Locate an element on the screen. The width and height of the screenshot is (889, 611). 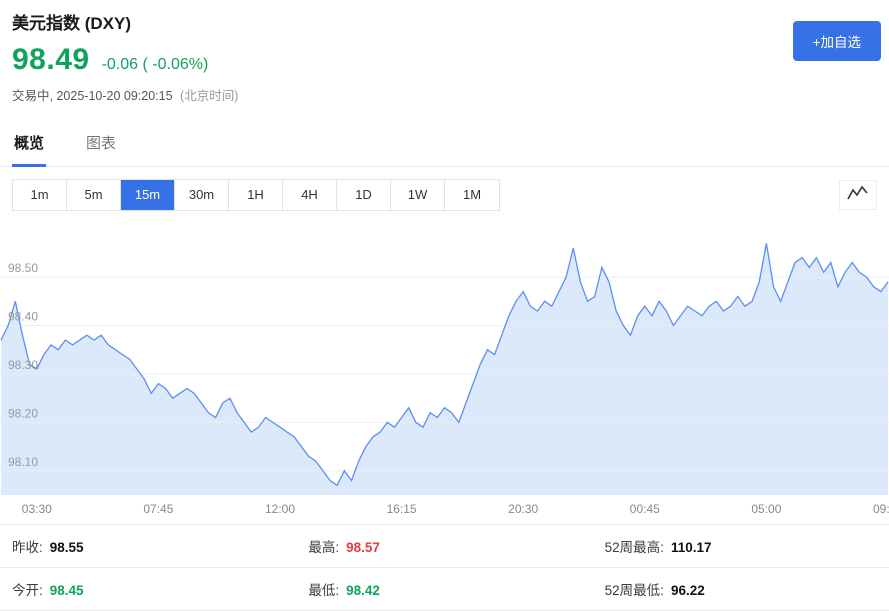
line-chart-icon is located at coordinates (858, 195).